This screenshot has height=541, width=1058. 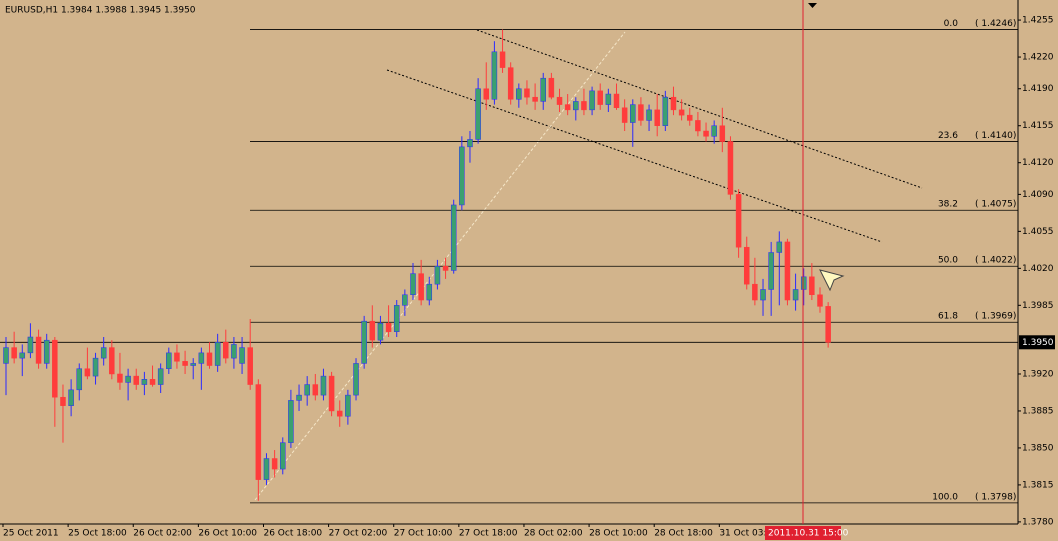 I want to click on fib-price-label: ( 1.4140), so click(x=995, y=136).